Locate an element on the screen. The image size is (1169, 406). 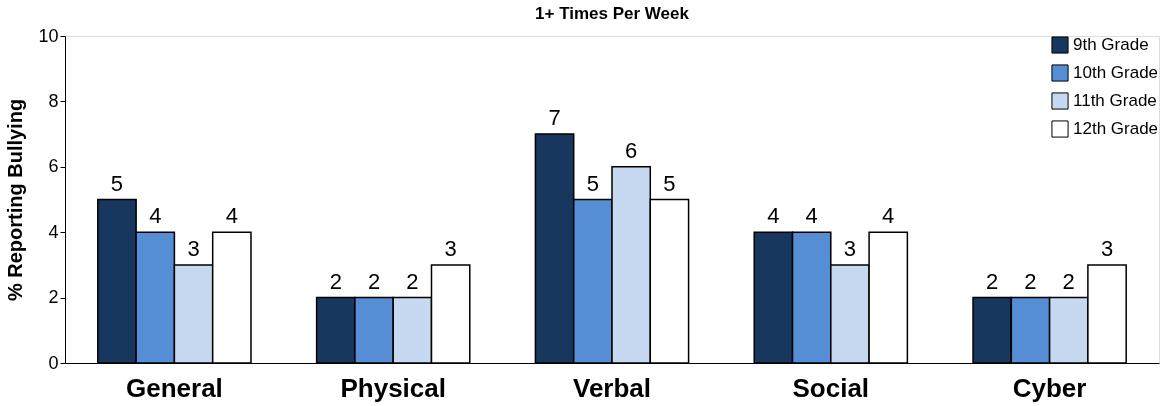
x-tick-label: Cyber is located at coordinates (1049, 387).